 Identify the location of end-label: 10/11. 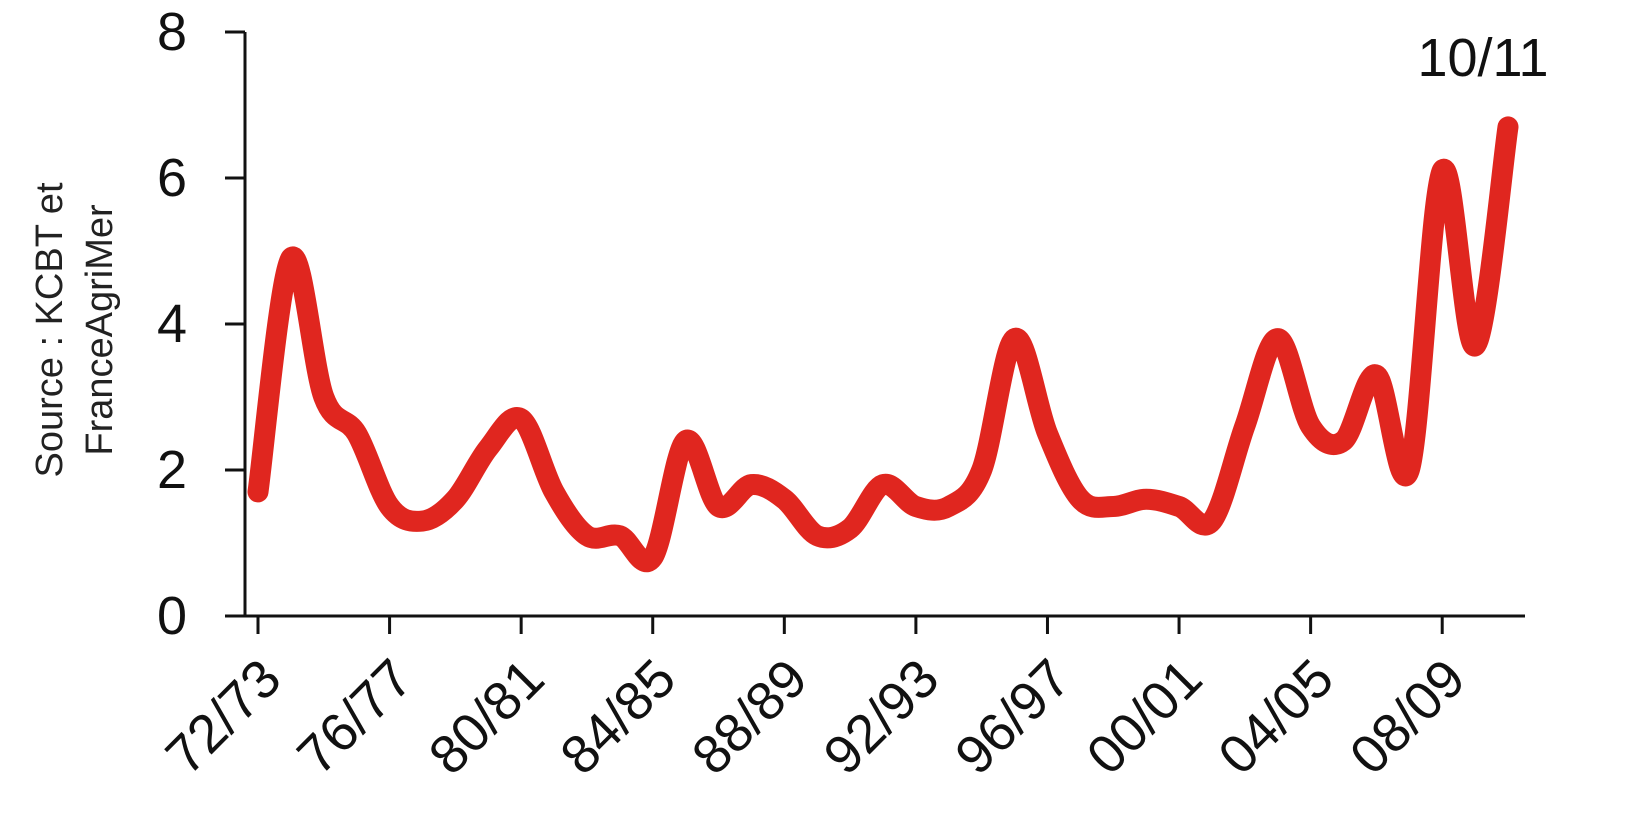
(1482, 58).